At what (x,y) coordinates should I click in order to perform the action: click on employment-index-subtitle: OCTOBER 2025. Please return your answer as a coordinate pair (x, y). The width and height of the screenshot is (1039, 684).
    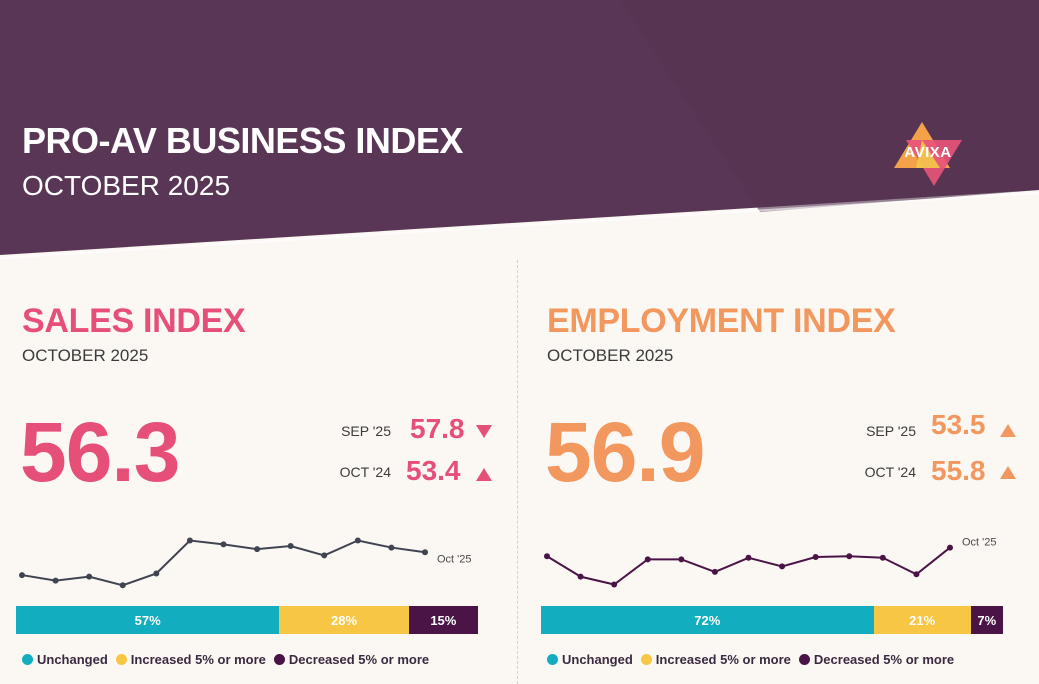
    Looking at the image, I should click on (610, 355).